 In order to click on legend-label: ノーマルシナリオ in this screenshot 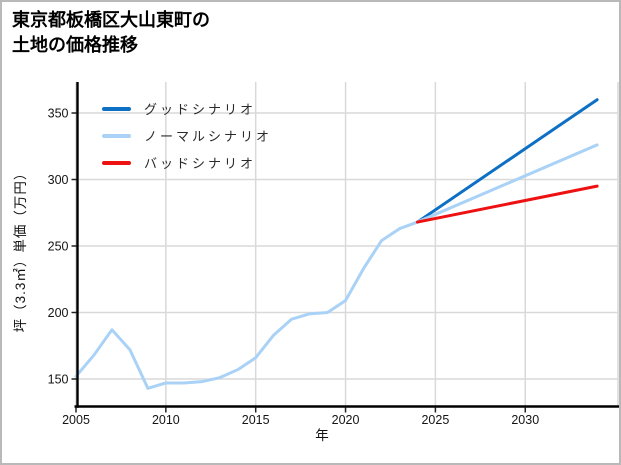, I will do `click(208, 136)`.